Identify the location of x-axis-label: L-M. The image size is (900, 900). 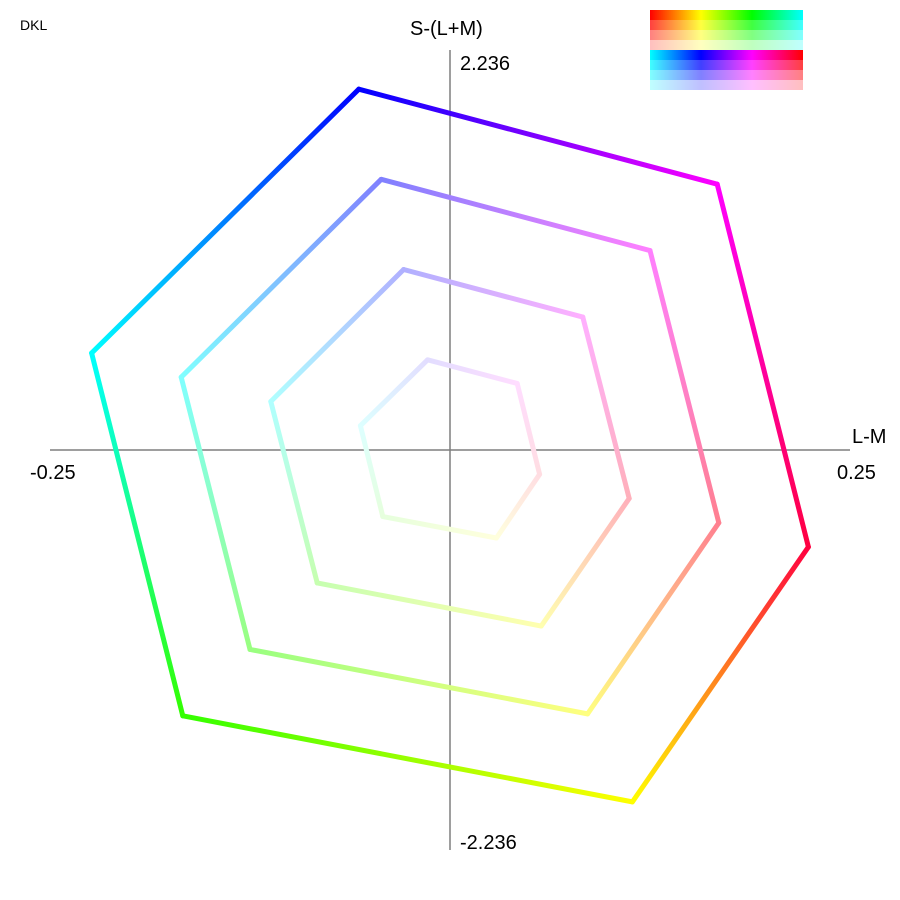
(869, 437).